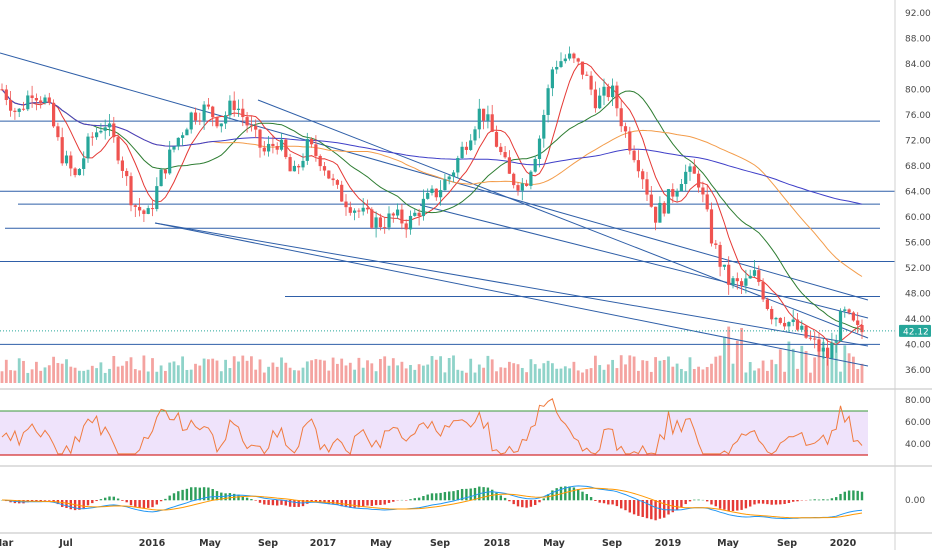 This screenshot has width=932, height=550. What do you see at coordinates (612, 543) in the screenshot?
I see `time-tick-label: Sep` at bounding box center [612, 543].